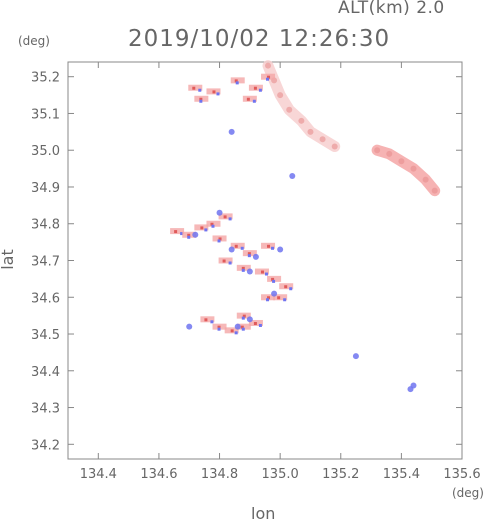  What do you see at coordinates (219, 474) in the screenshot?
I see `x-tick-label: 134.8` at bounding box center [219, 474].